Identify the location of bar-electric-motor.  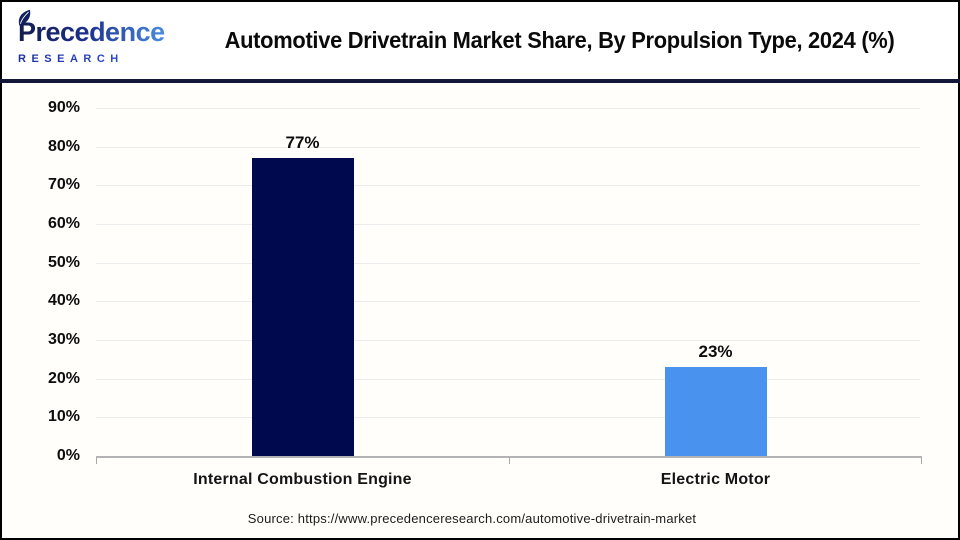
(715, 411).